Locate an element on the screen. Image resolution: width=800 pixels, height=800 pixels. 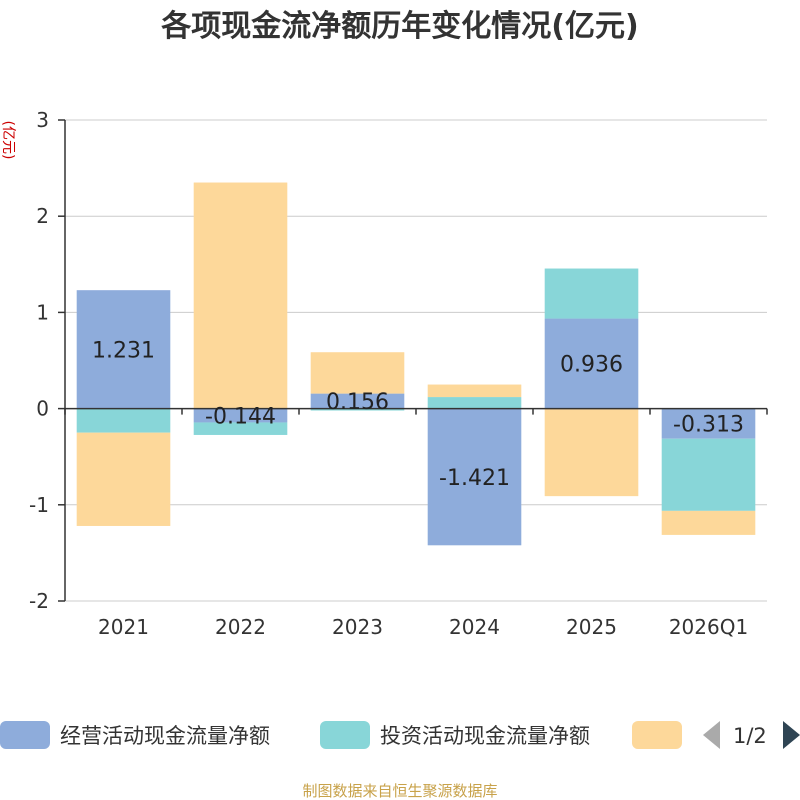
bar-series-1-2024 is located at coordinates (474, 403).